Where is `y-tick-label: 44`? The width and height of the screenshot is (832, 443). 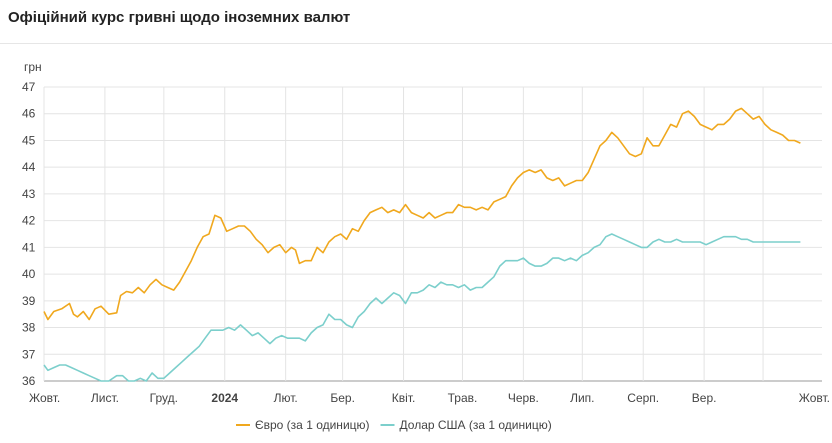
y-tick-label: 44 is located at coordinates (29, 167).